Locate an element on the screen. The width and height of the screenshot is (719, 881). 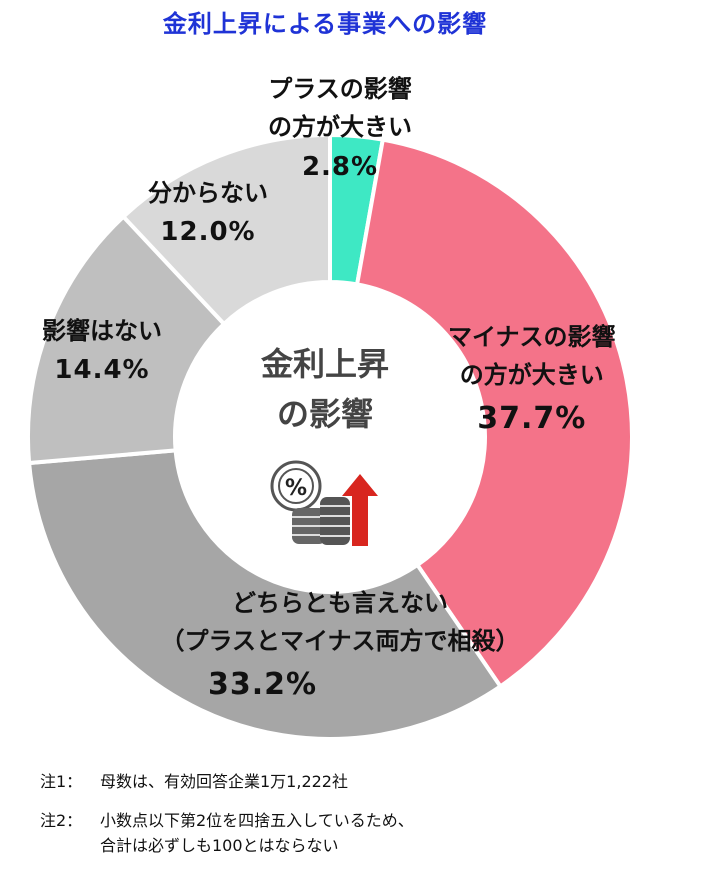
slice-label-plus: プラスの影響 の方が大きい 2.8% is located at coordinates (340, 129).